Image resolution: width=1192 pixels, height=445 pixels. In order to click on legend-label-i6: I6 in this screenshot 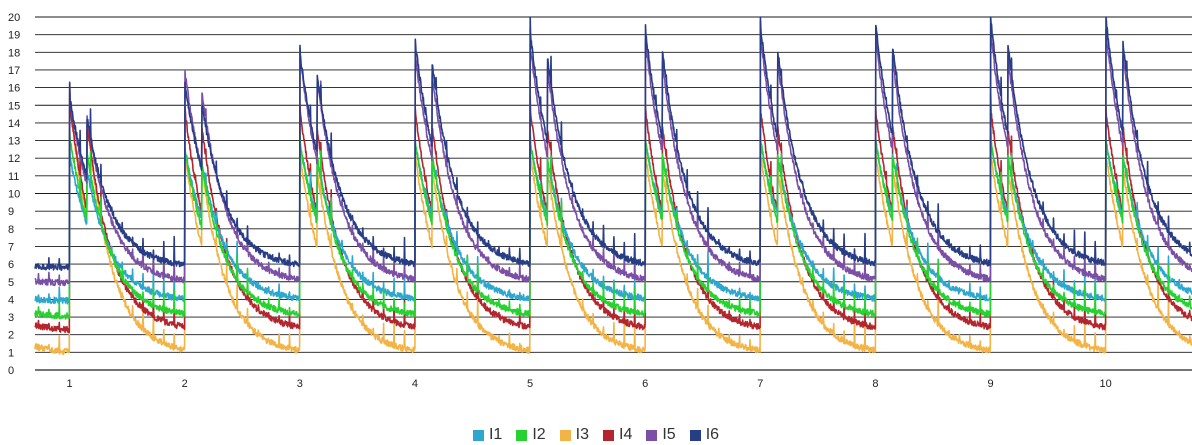, I will do `click(712, 434)`.